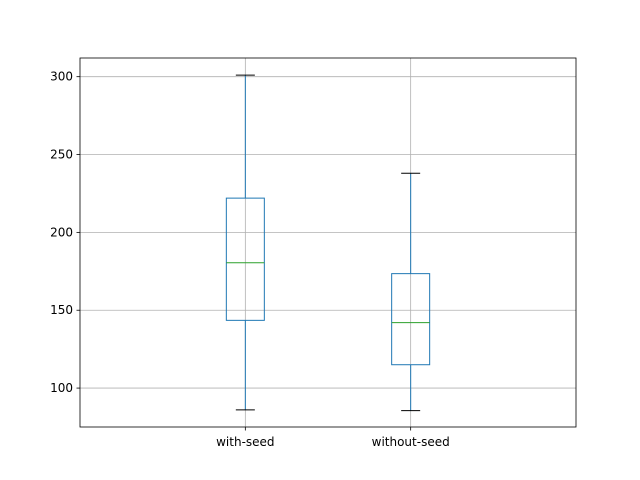 This screenshot has height=480, width=640. What do you see at coordinates (61, 310) in the screenshot?
I see `y-tick-label: 150` at bounding box center [61, 310].